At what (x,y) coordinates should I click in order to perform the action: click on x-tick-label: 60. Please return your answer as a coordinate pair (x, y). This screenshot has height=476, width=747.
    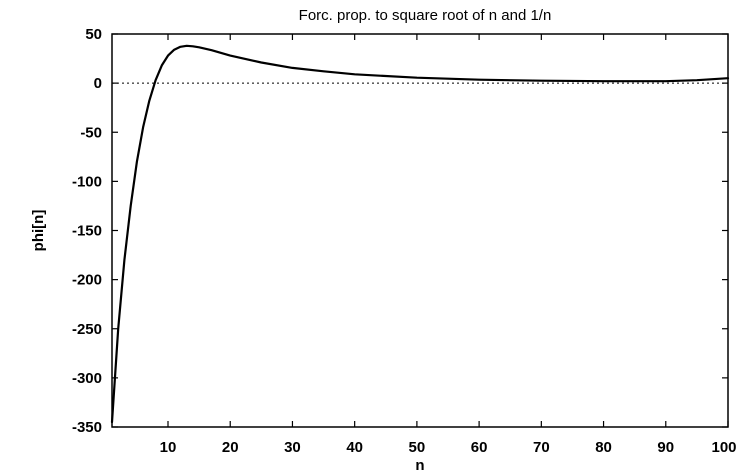
    Looking at the image, I should click on (479, 447).